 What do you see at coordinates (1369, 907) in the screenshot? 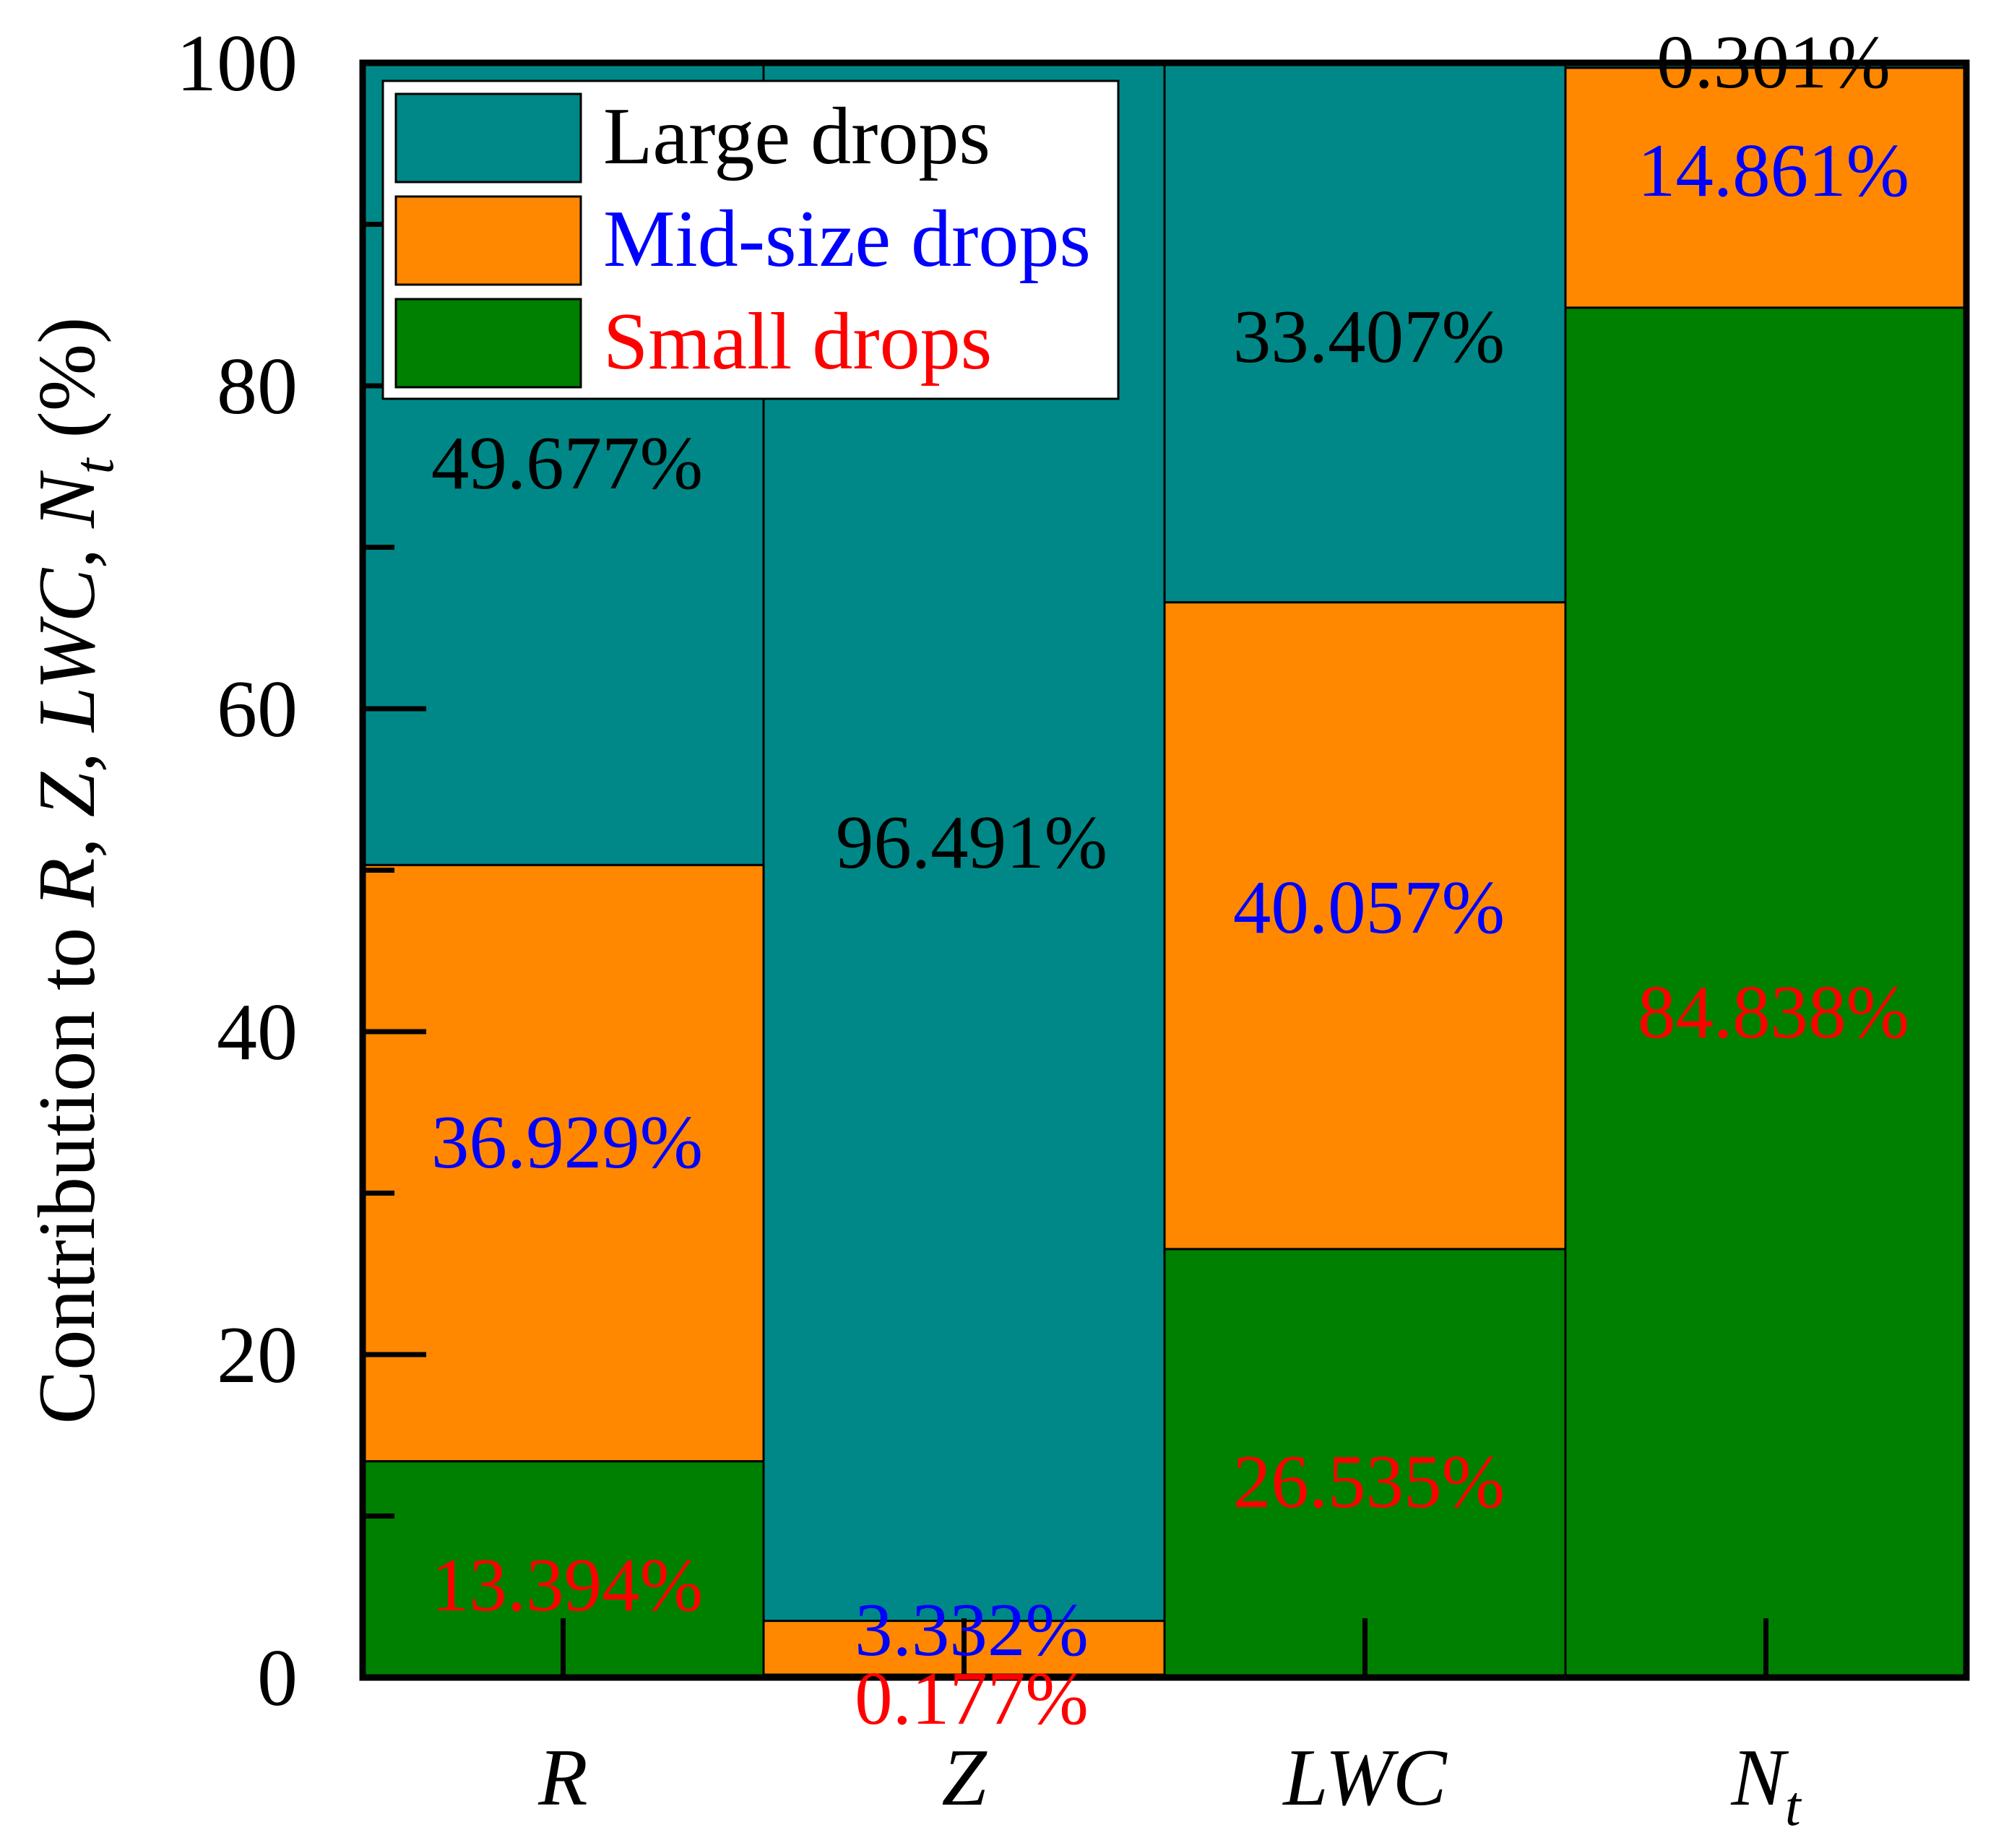
I see `value-label-mid-size-drops-lwc: 40.057%` at bounding box center [1369, 907].